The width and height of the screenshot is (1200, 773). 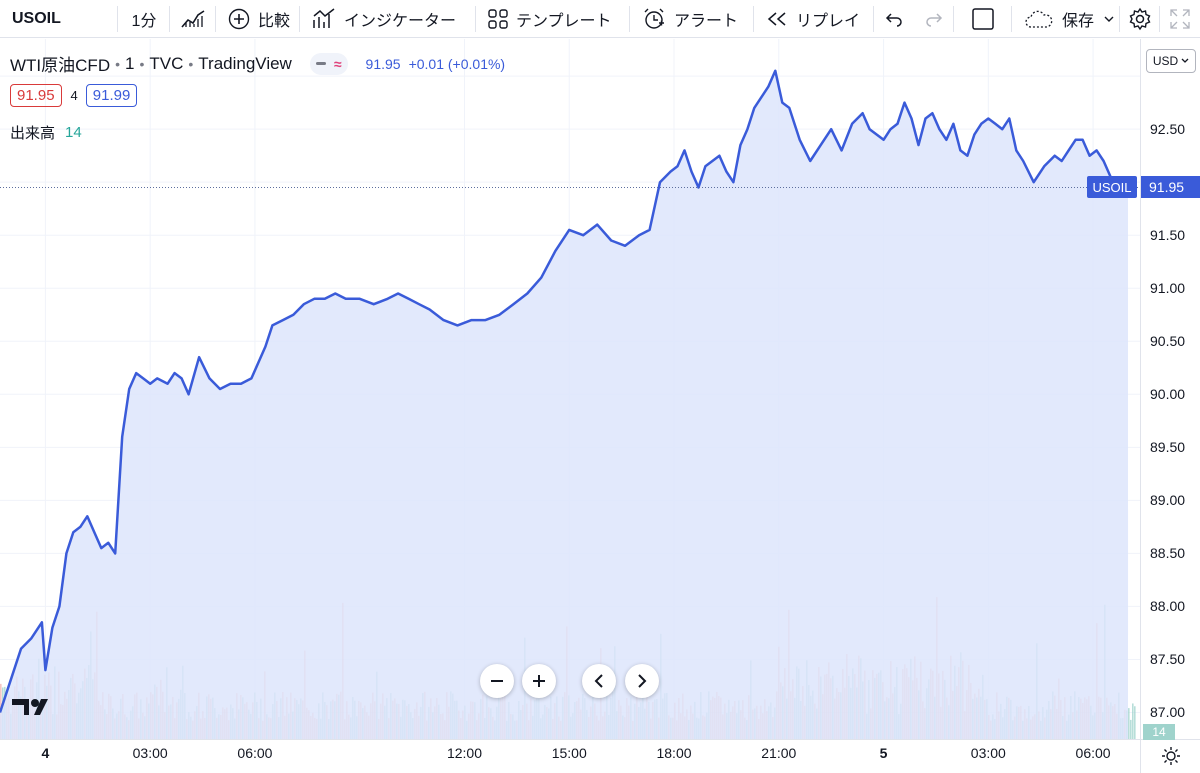 What do you see at coordinates (1168, 129) in the screenshot?
I see `price-tick-label: 92.50` at bounding box center [1168, 129].